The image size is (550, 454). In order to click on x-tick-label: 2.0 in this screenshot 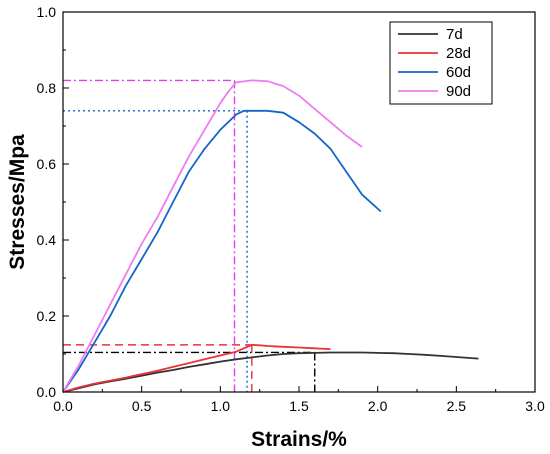, I will do `click(378, 406)`.